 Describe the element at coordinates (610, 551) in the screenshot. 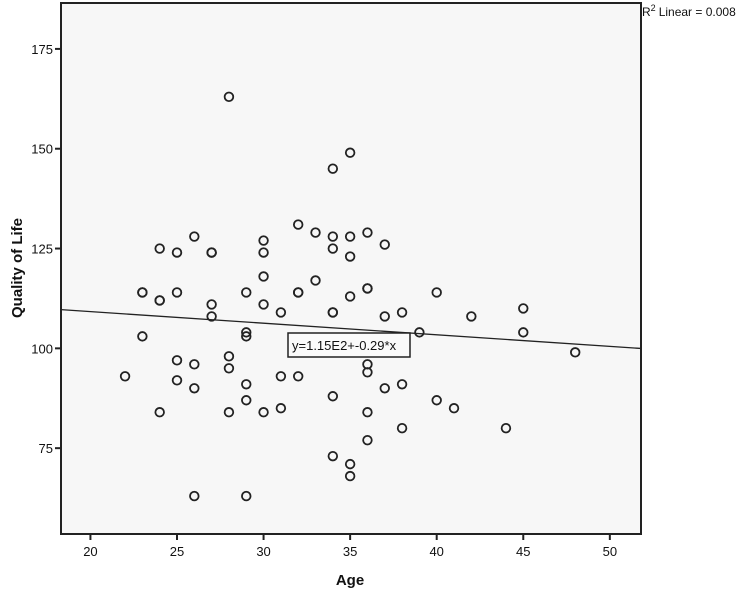

I see `x-tick-label: 50` at that location.